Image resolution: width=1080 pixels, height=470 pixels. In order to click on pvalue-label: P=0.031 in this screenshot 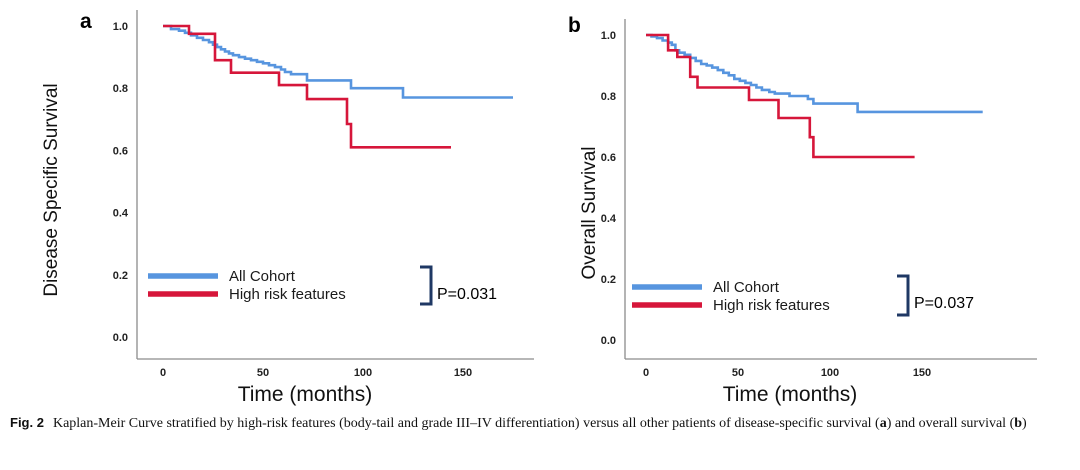, I will do `click(467, 294)`.